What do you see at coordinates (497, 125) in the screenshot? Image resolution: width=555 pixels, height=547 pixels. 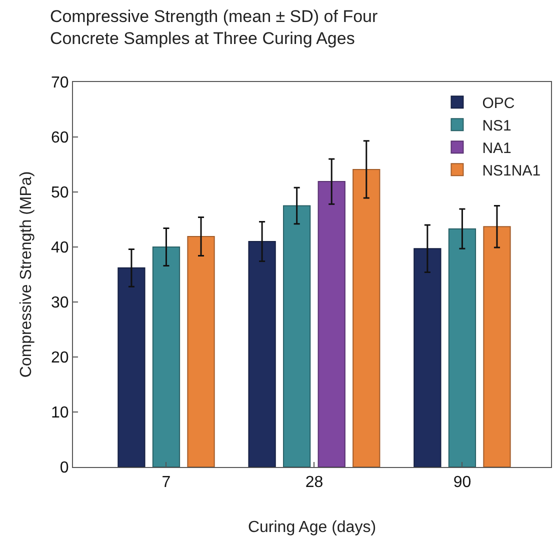 I see `legend-label: NS1` at bounding box center [497, 125].